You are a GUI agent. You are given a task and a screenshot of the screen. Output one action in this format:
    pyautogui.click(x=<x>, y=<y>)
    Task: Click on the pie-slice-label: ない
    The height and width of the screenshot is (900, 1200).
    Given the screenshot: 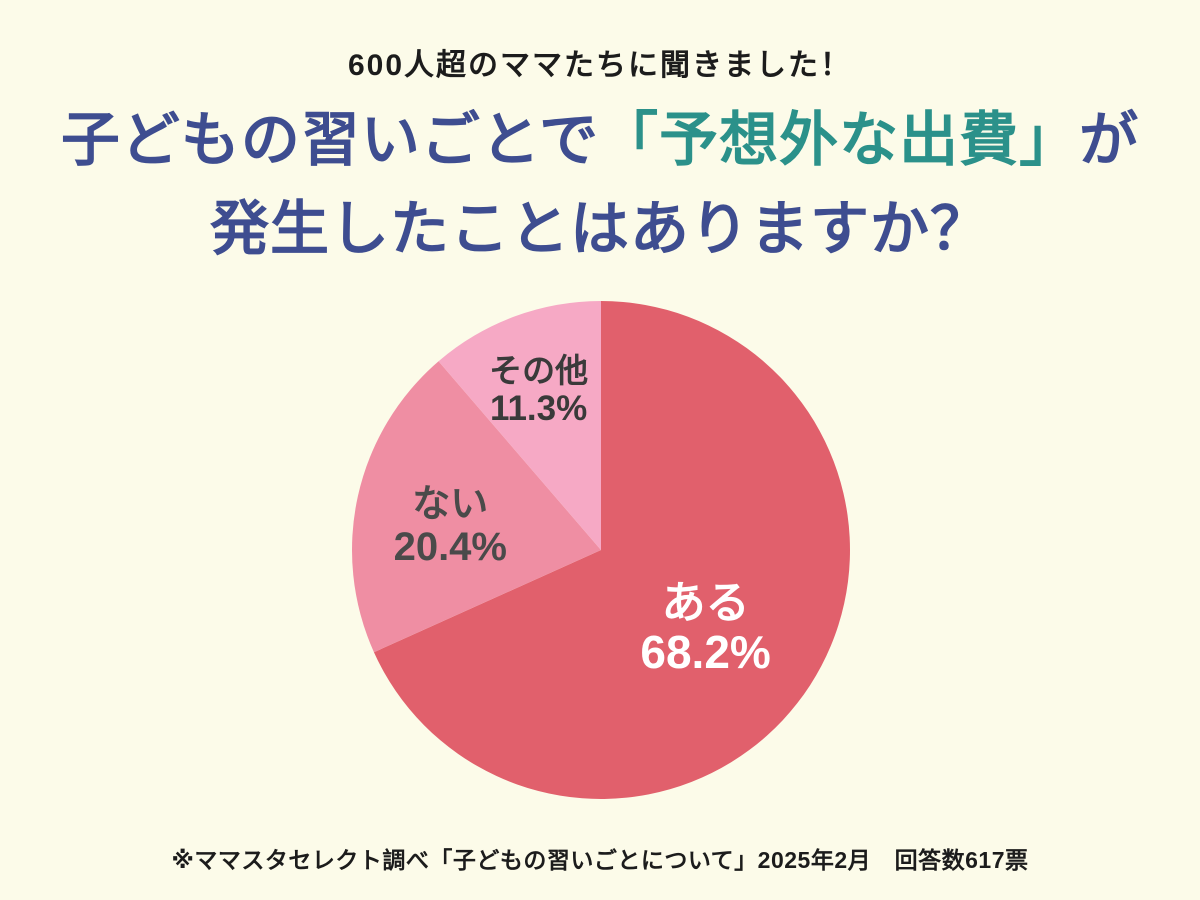 What is the action you would take?
    pyautogui.click(x=450, y=505)
    